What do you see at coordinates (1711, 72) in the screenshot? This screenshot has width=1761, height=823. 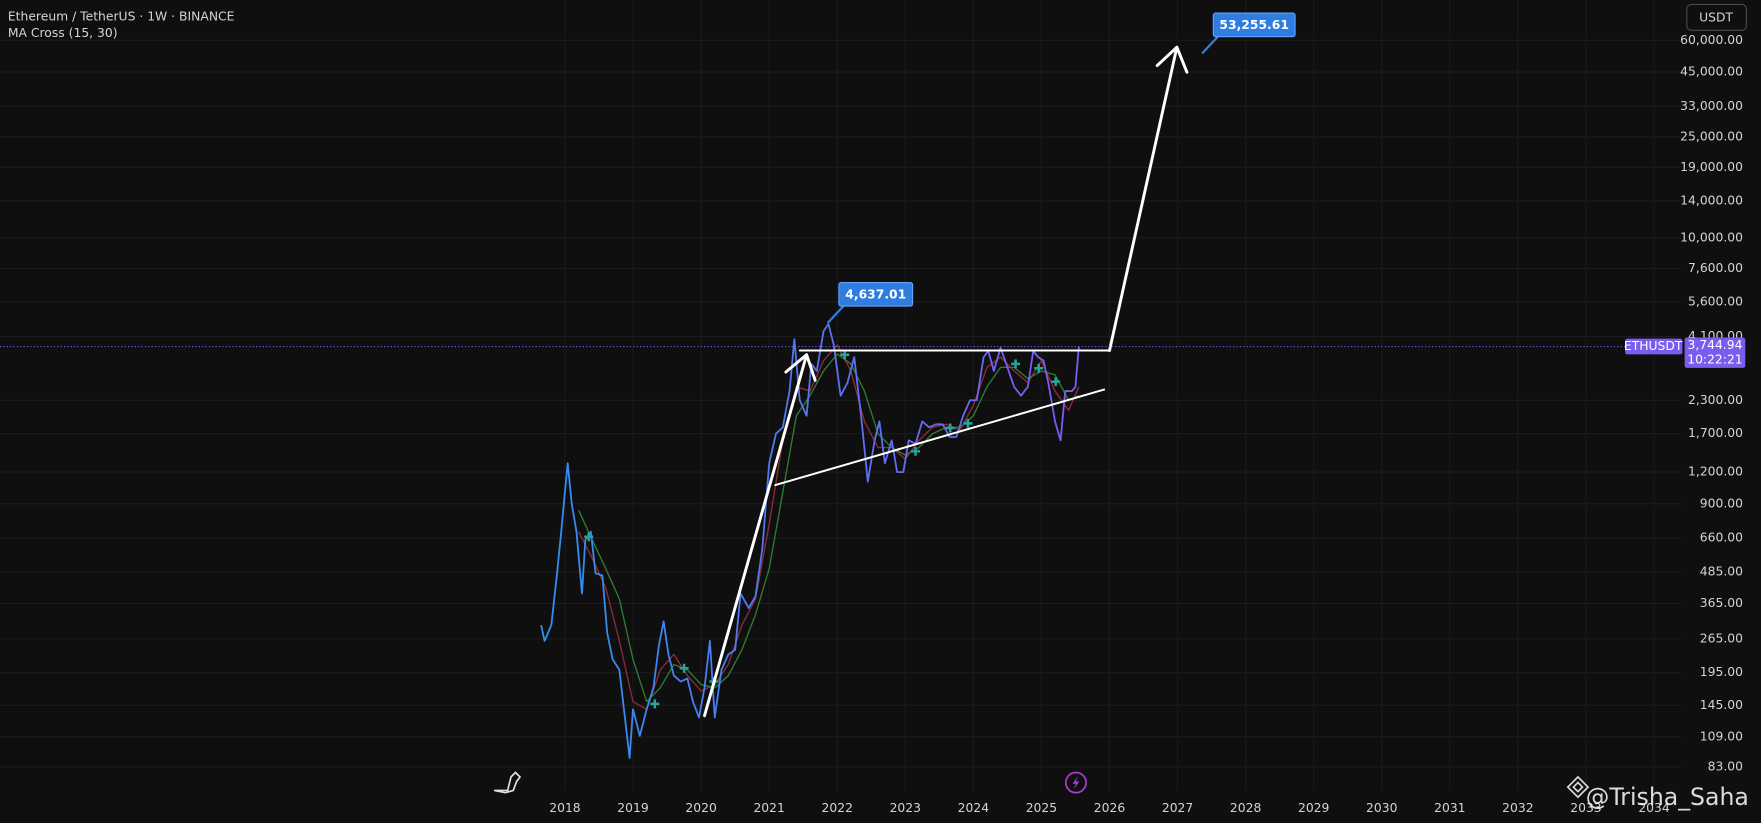 I see `y-tick-label: 45,000.00` at bounding box center [1711, 72].